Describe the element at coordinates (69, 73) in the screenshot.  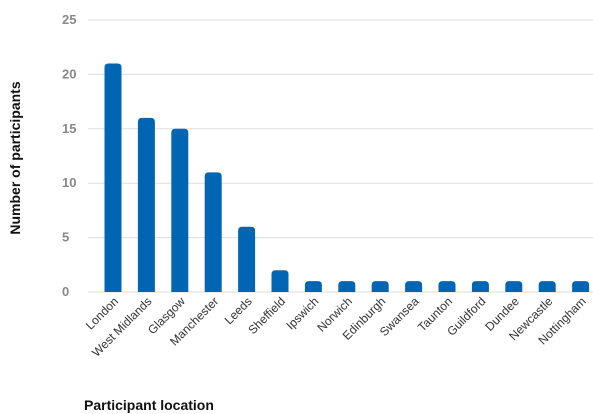
I see `y-tick-label: 20` at that location.